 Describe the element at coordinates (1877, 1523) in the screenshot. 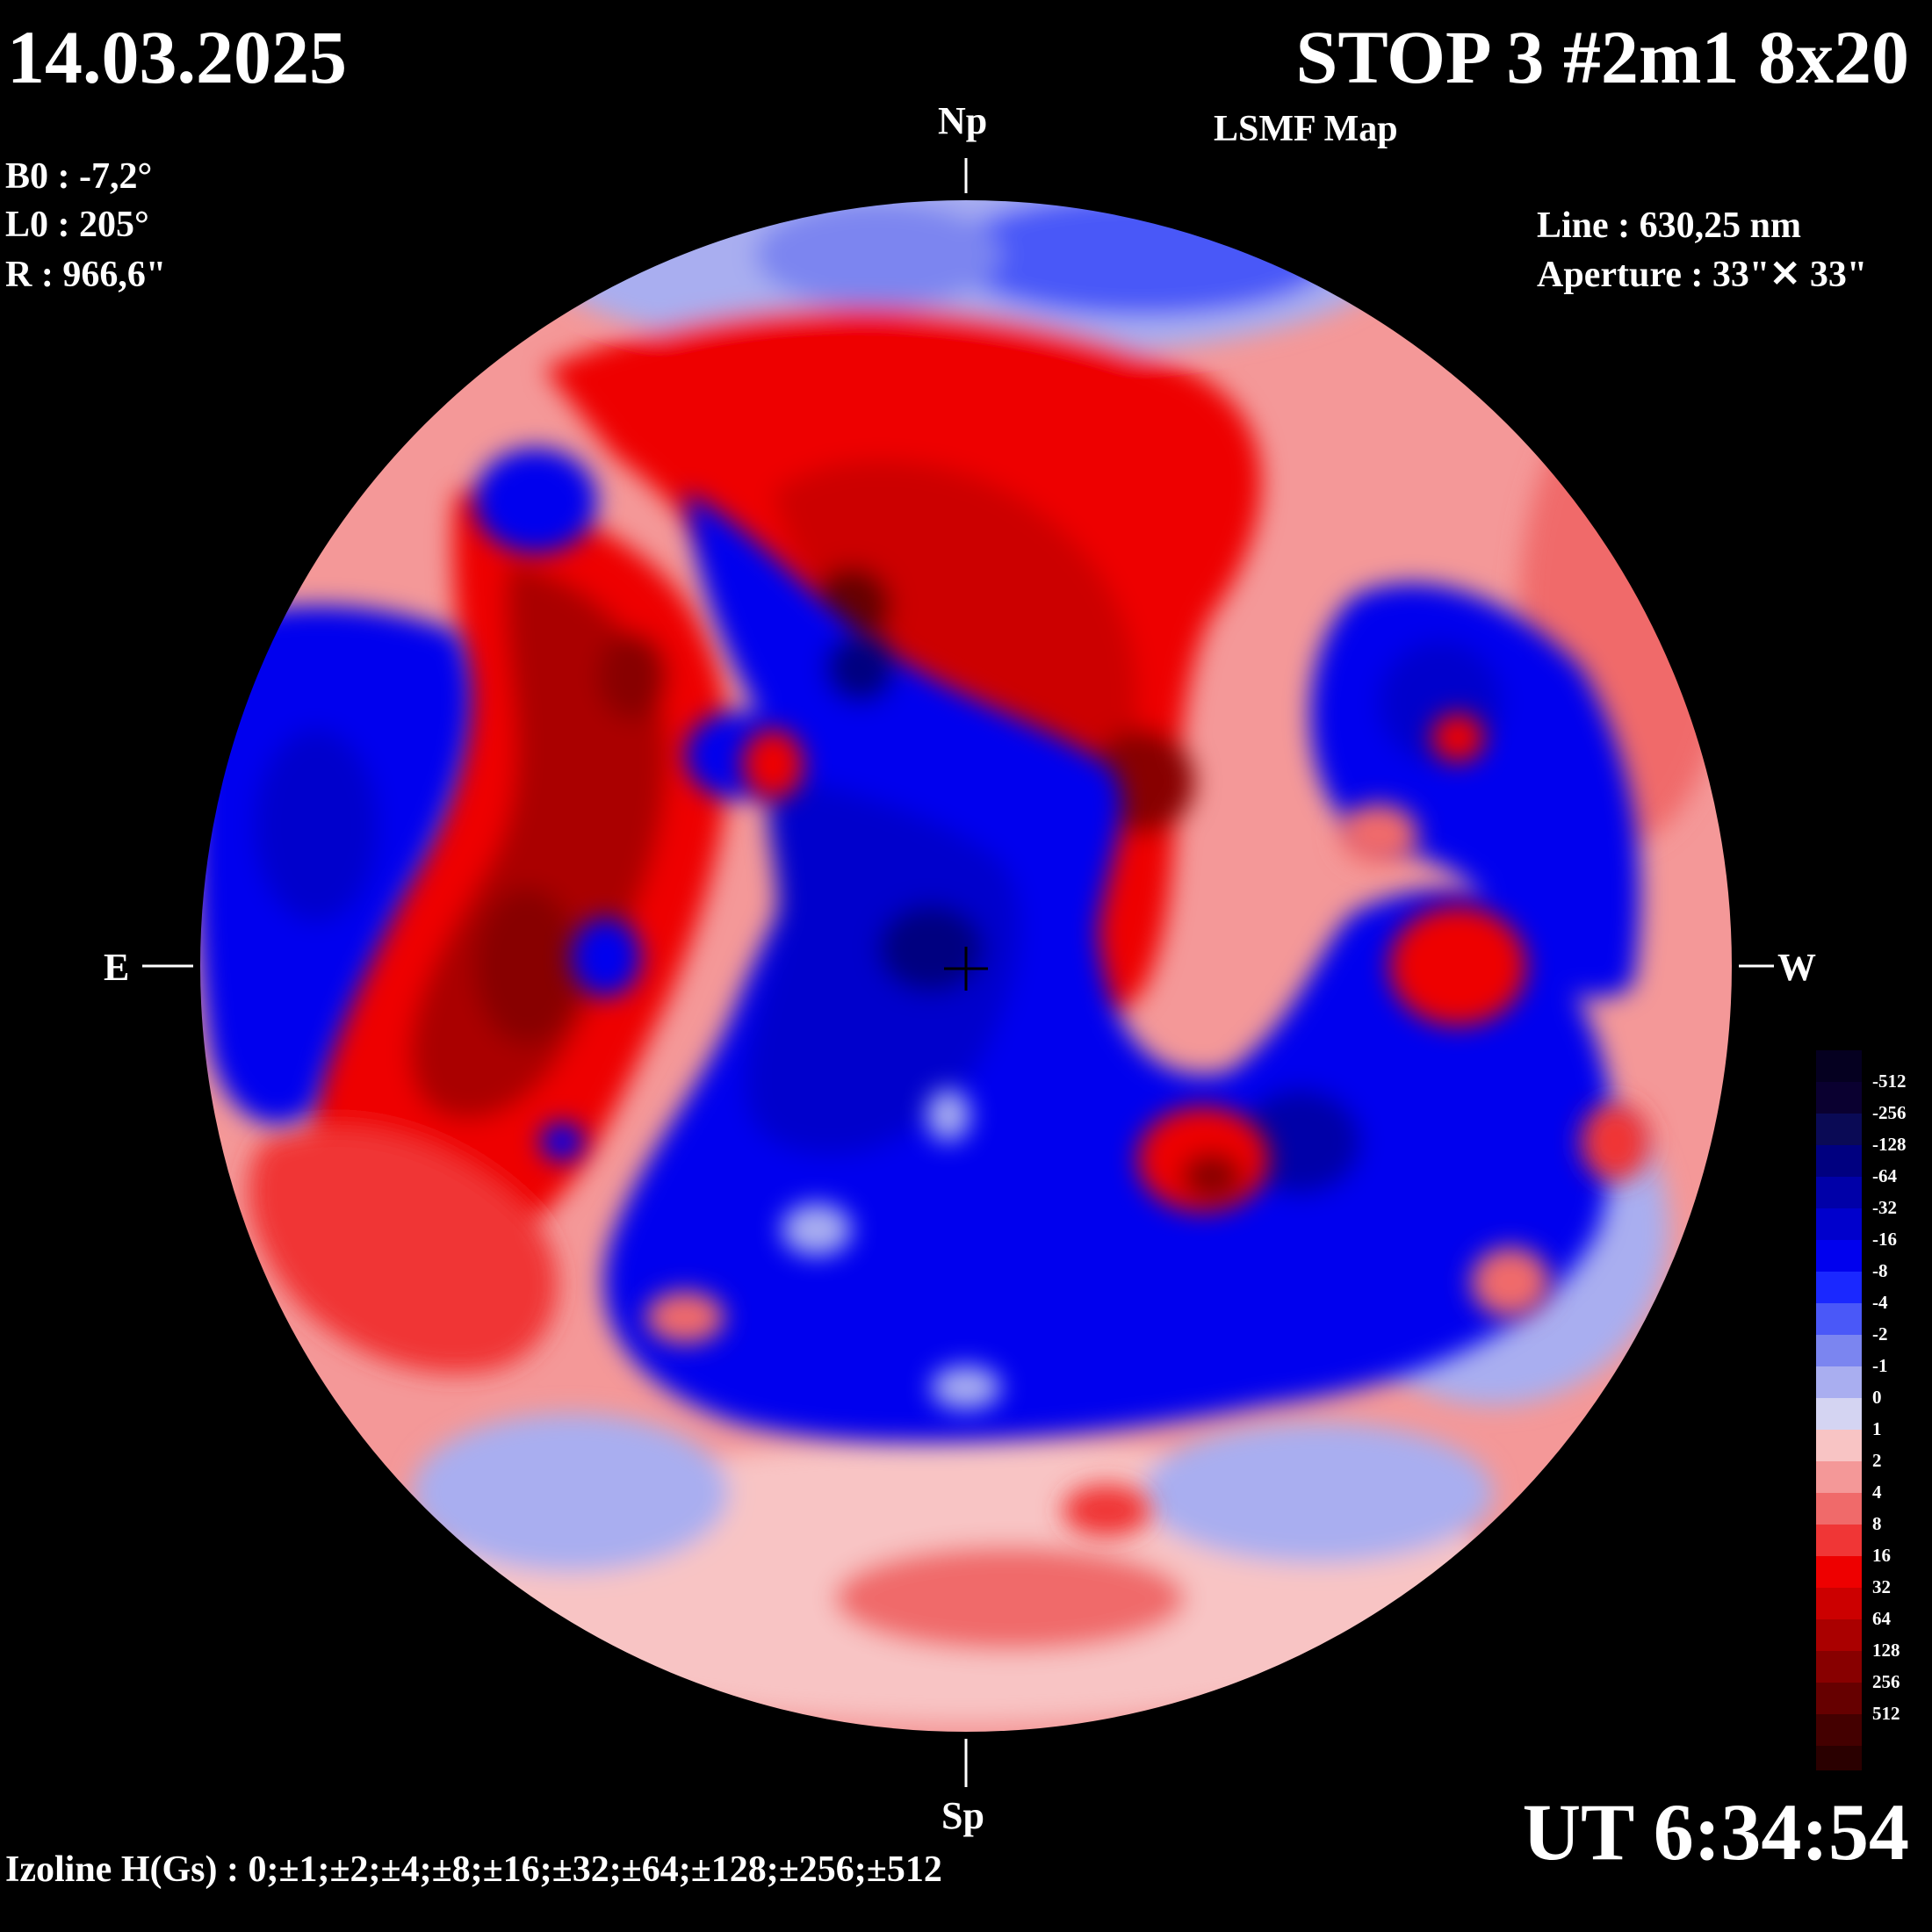

I see `legend-tick-label: 8` at that location.